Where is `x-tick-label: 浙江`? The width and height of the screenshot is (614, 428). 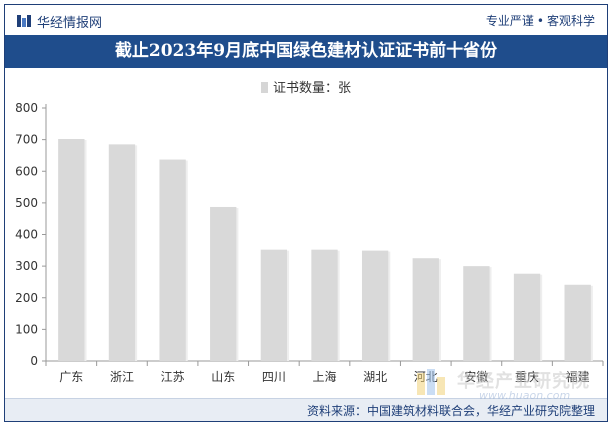 x-tick-label: 浙江 is located at coordinates (122, 377).